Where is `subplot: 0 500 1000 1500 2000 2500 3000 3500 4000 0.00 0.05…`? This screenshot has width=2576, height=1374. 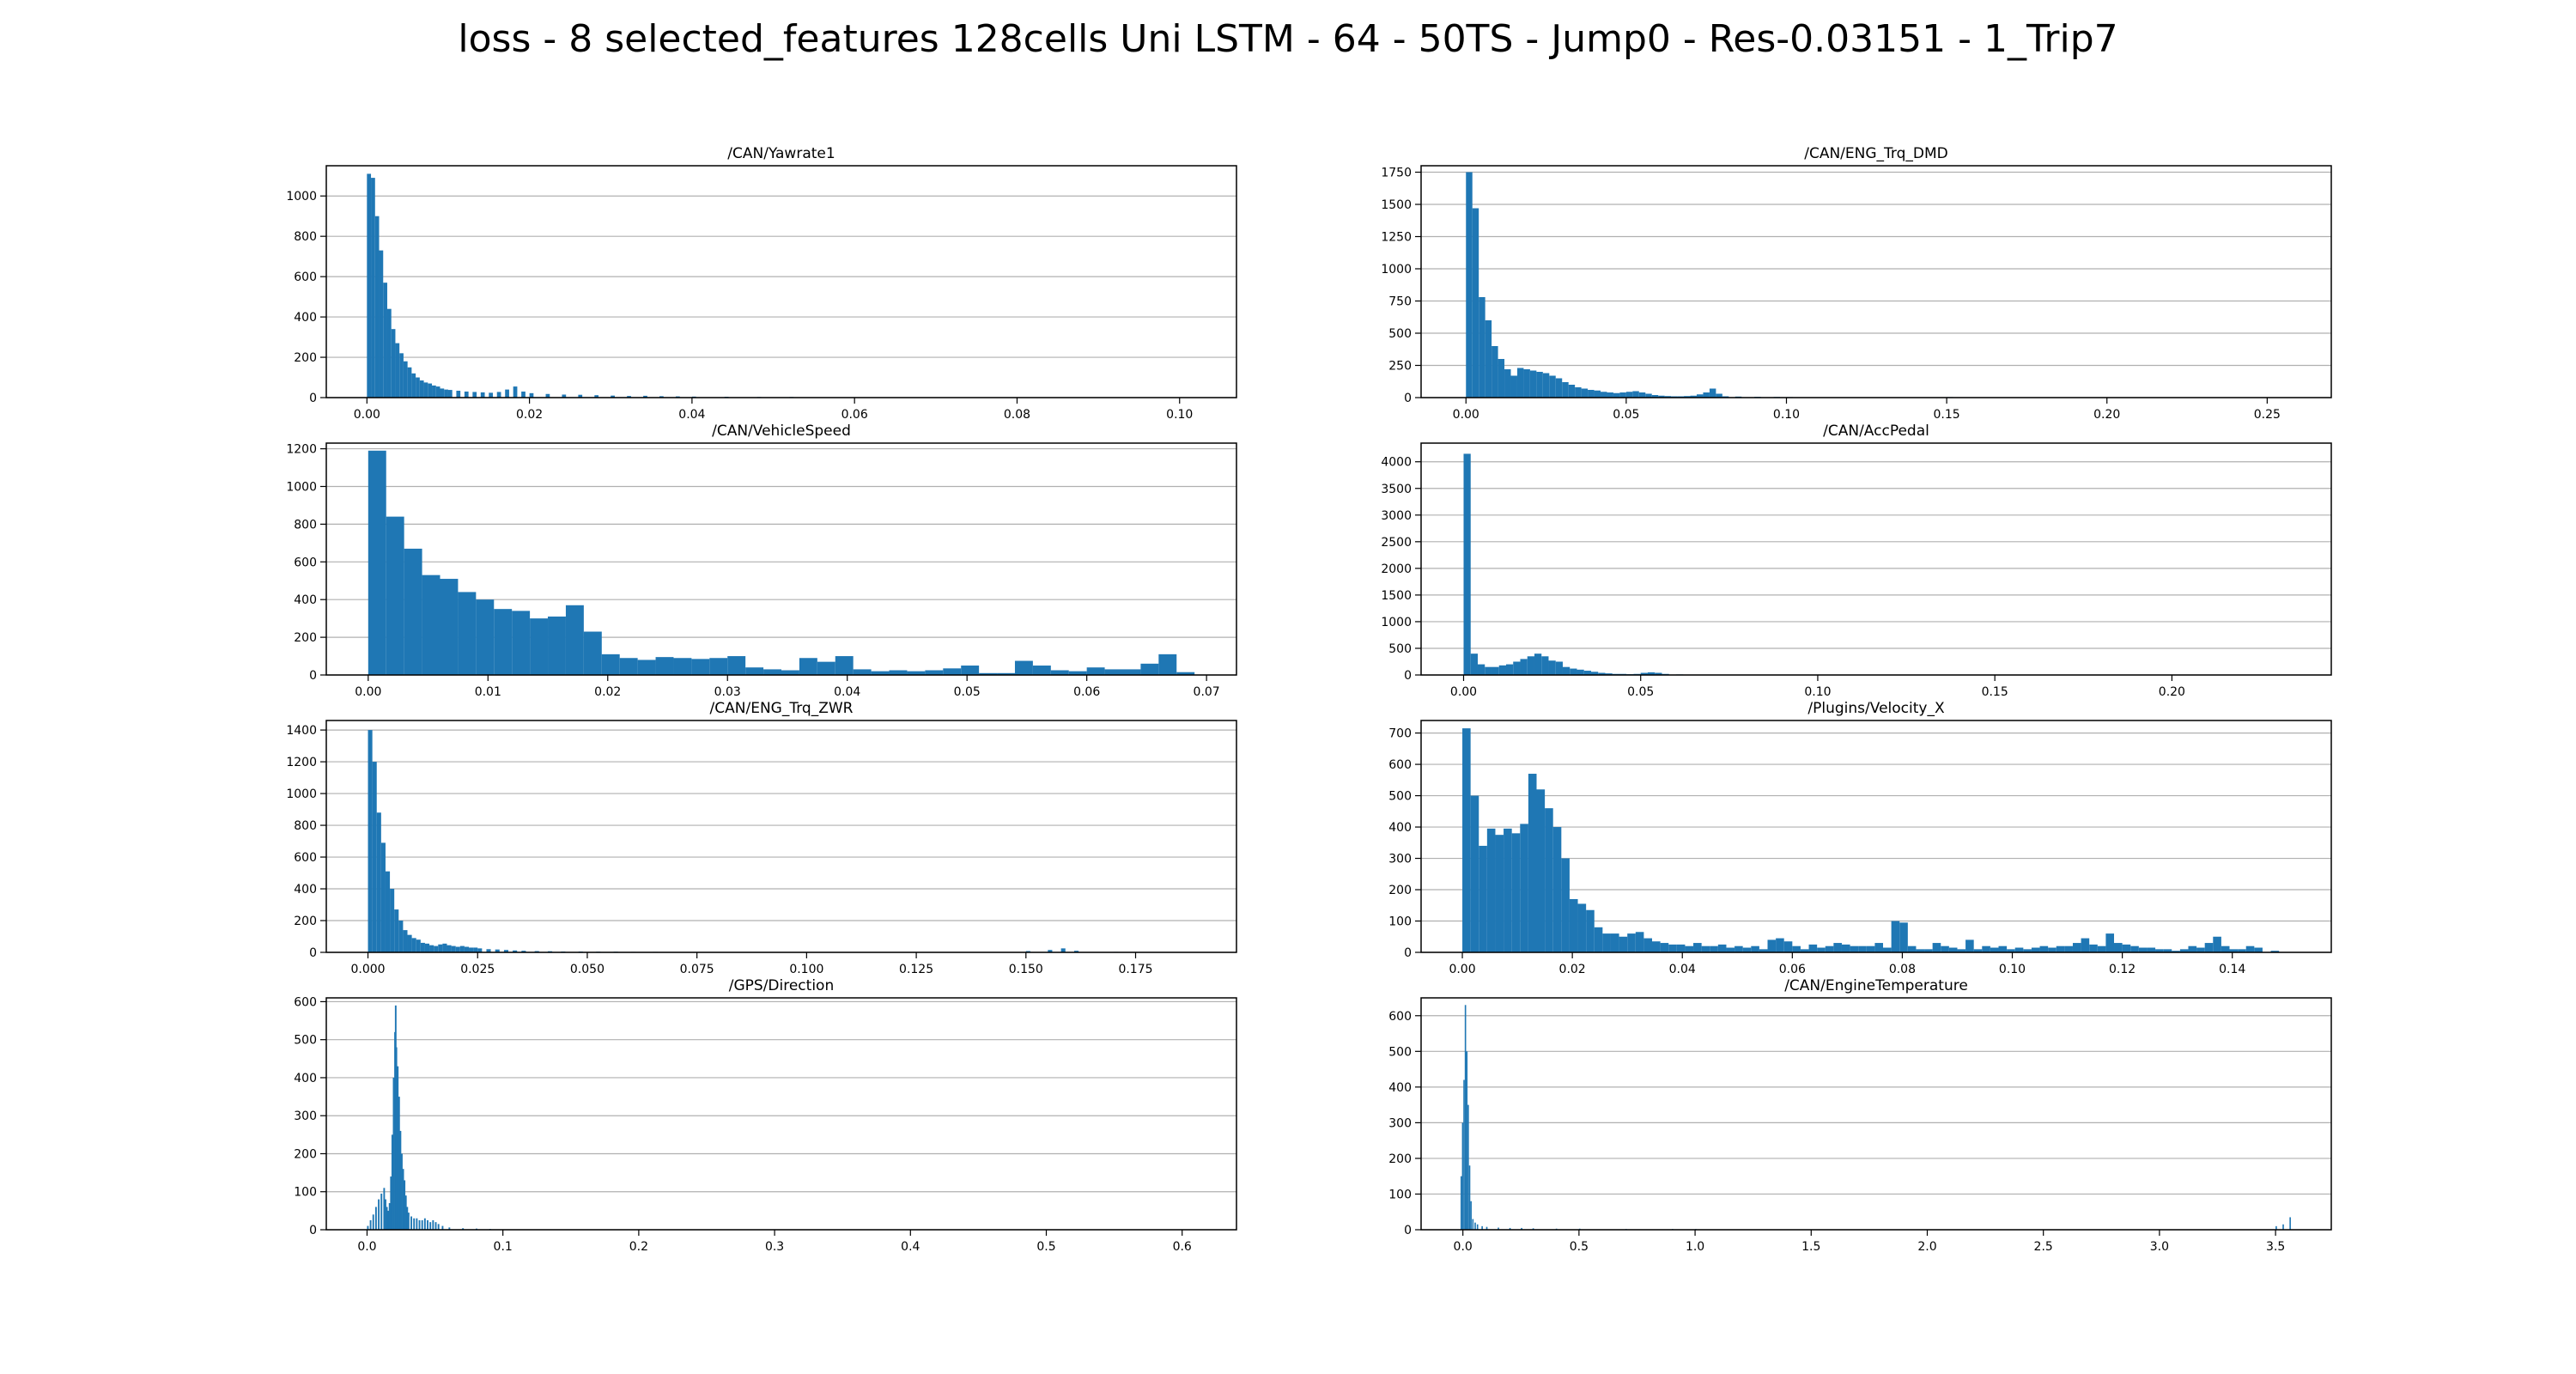 subplot: 0 500 1000 1500 2000 2500 3000 3500 4000 0.00 0.05… is located at coordinates (1857, 561).